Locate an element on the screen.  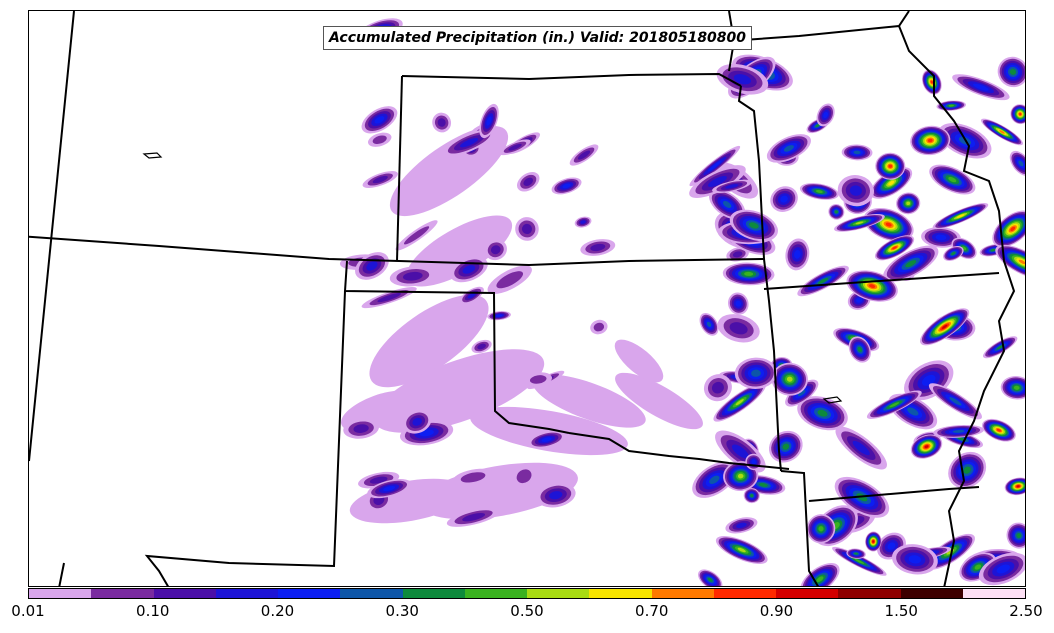
boundary-ar-la is located at coordinates (894, 494).